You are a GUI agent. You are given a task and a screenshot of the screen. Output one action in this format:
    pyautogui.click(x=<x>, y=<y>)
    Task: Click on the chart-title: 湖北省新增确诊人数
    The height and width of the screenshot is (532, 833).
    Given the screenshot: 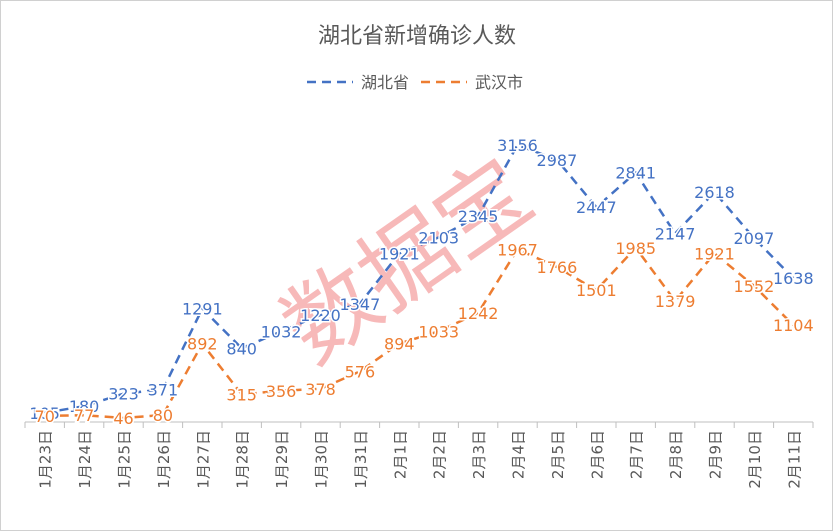 What is the action you would take?
    pyautogui.click(x=417, y=36)
    